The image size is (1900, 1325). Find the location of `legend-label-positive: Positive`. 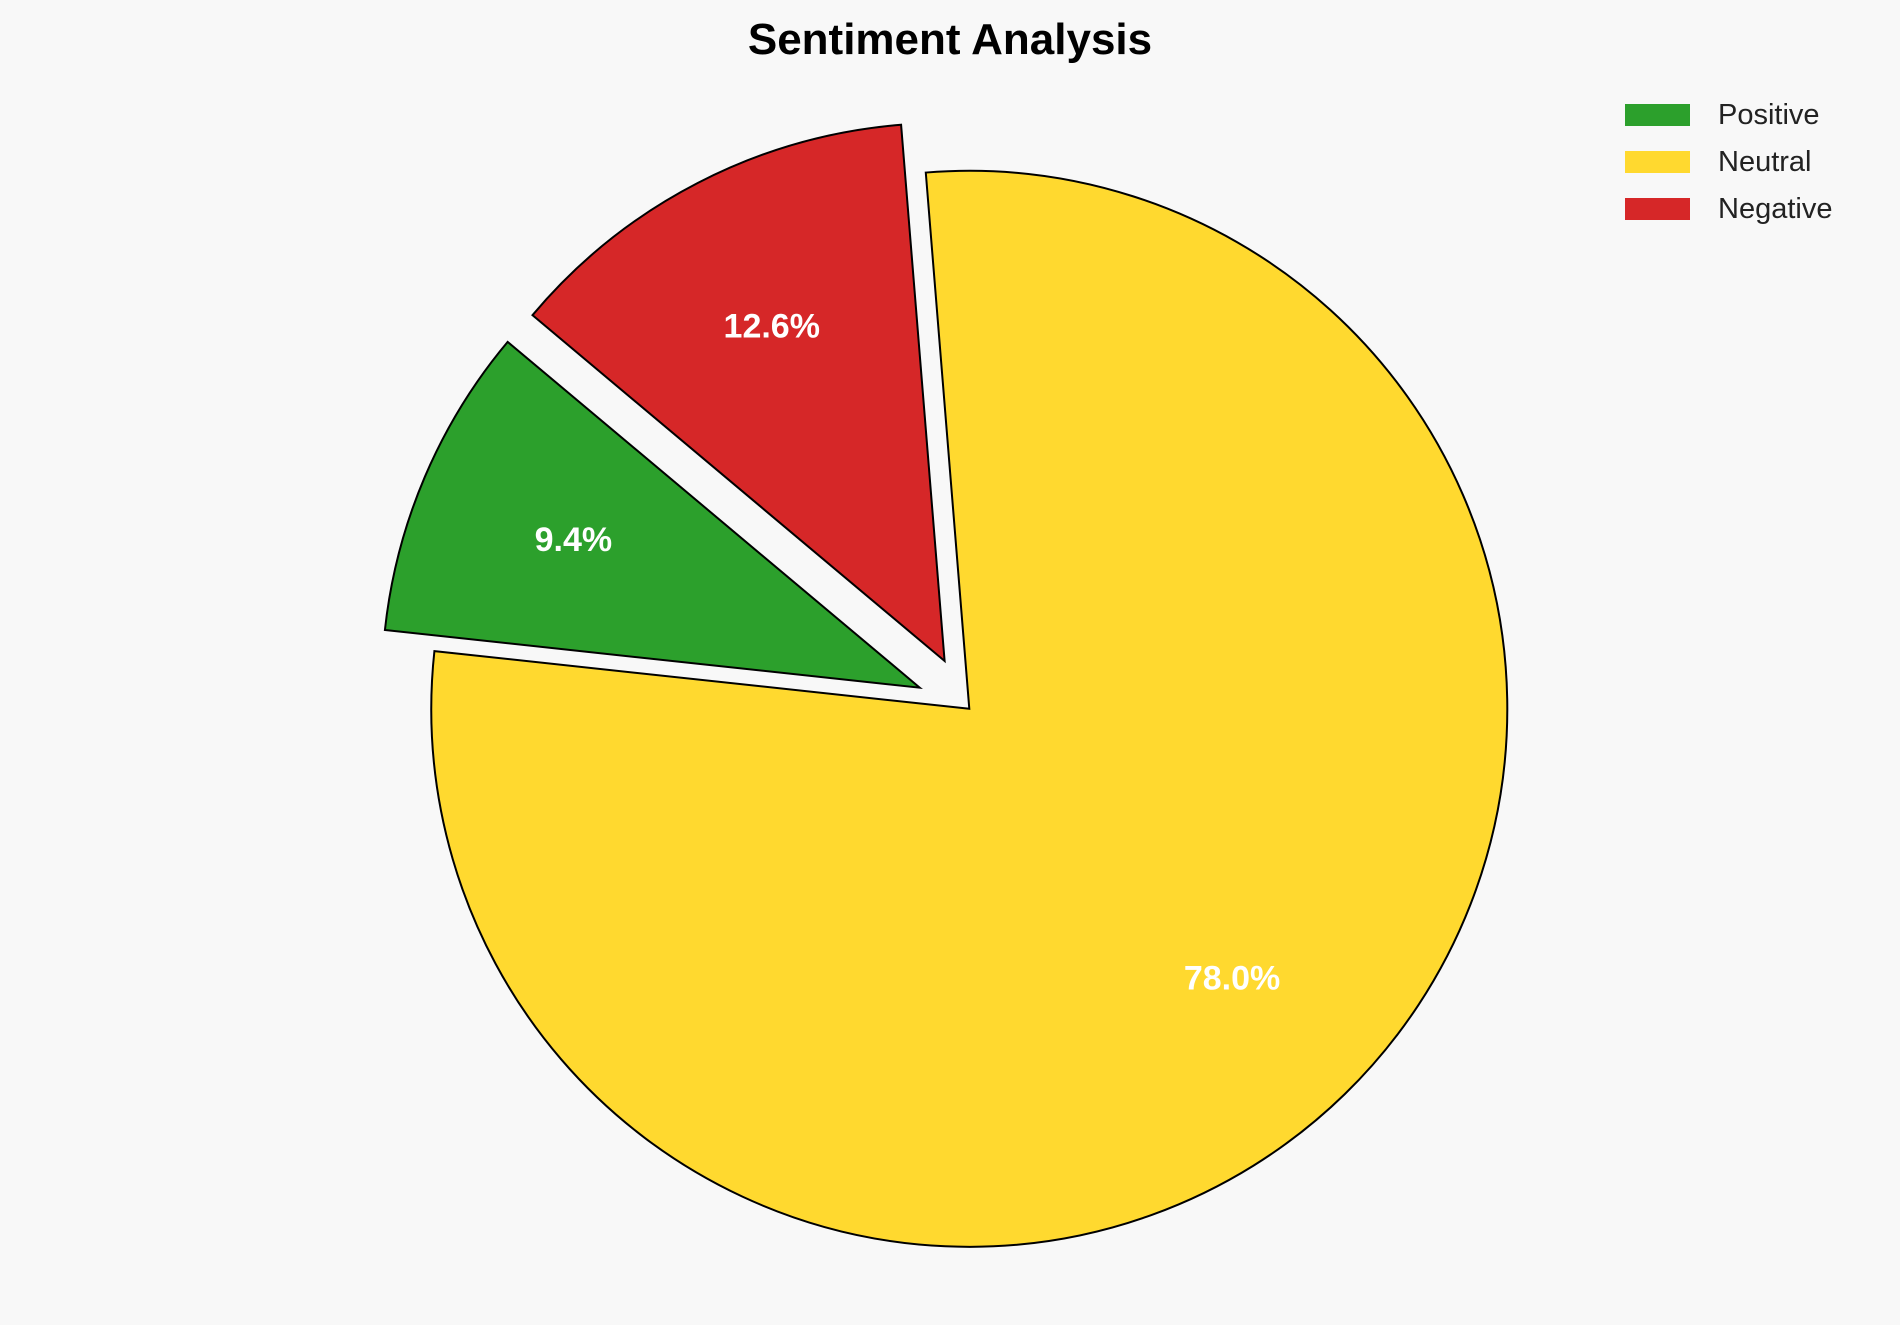

legend-label-positive: Positive is located at coordinates (1769, 115).